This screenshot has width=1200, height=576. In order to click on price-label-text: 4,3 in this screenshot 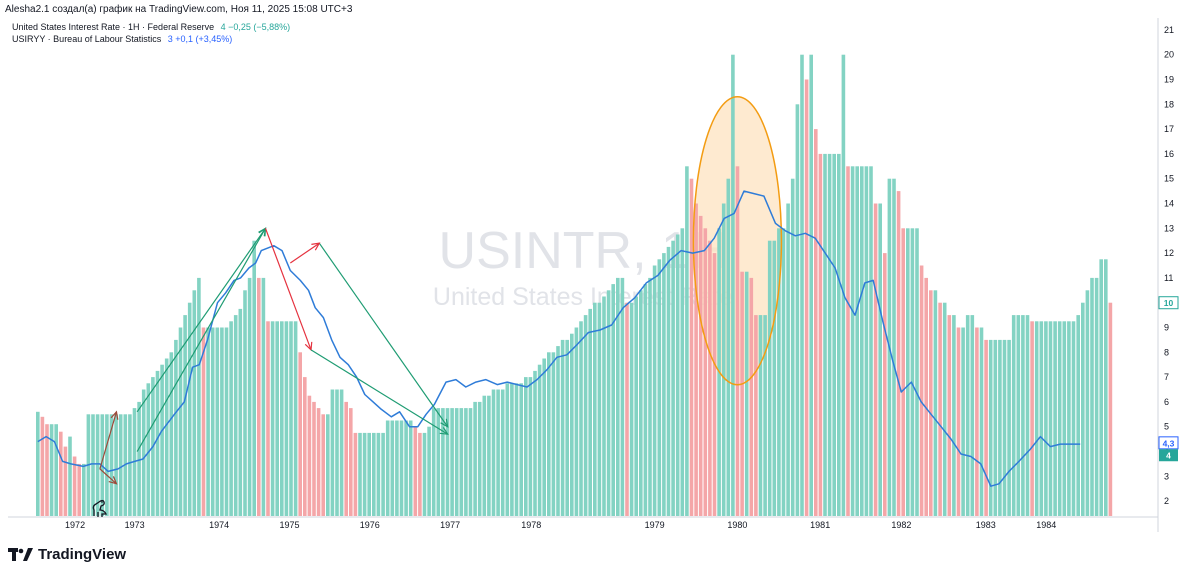, I will do `click(1169, 443)`.